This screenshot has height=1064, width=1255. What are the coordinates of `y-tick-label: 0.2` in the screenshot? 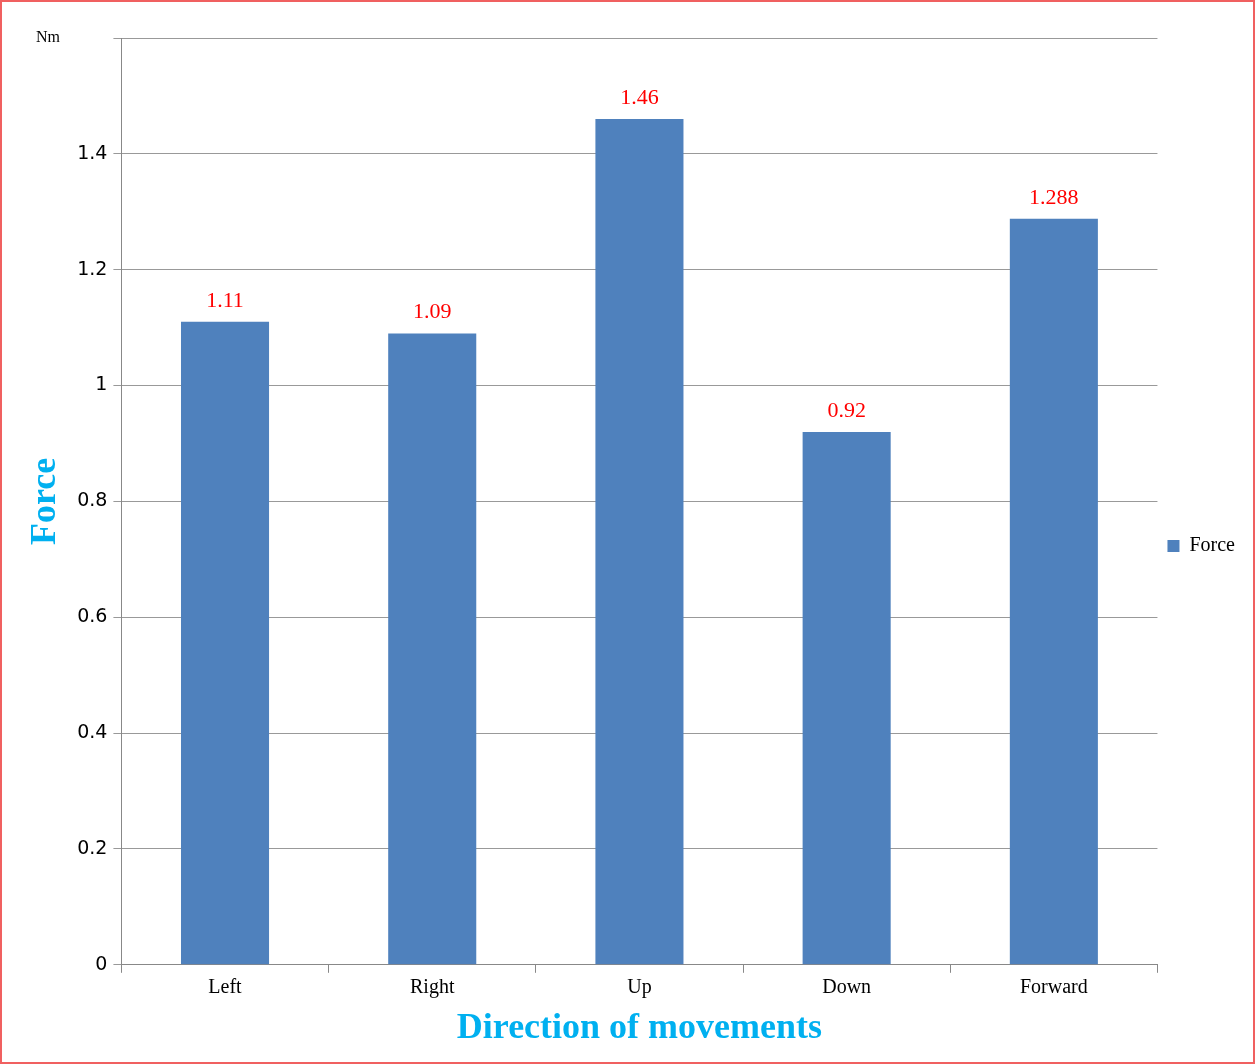 It's located at (92, 846).